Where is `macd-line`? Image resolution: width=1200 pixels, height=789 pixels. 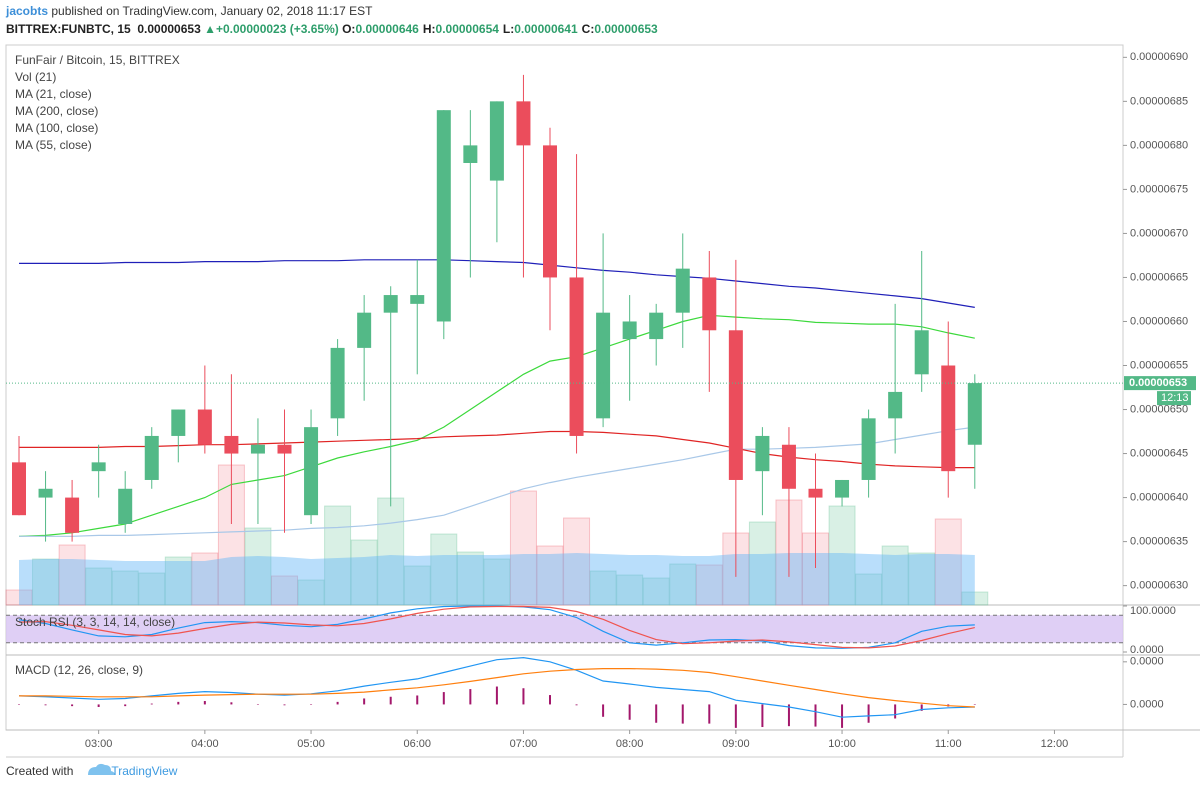
macd-line is located at coordinates (497, 688).